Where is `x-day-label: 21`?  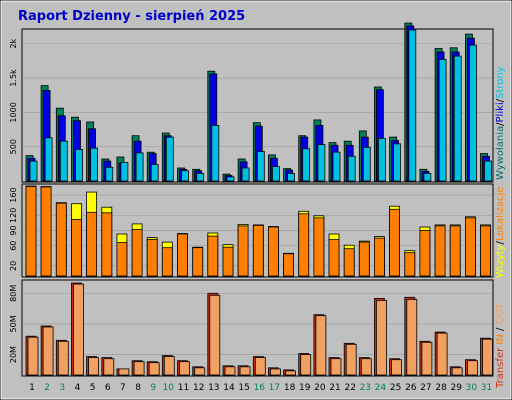
x-day-label: 21 is located at coordinates (334, 388).